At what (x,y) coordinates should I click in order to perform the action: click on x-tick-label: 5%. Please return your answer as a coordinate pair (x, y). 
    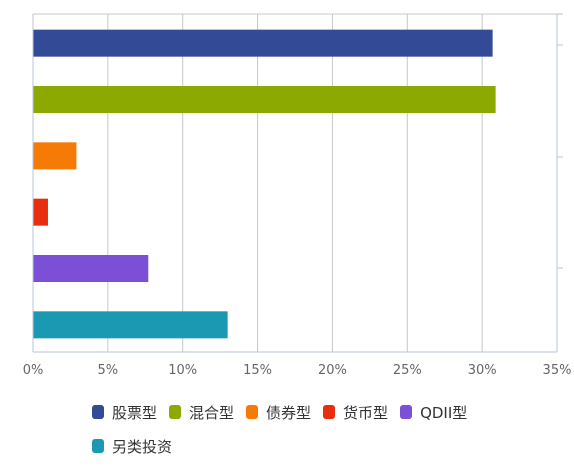
    Looking at the image, I should click on (108, 370).